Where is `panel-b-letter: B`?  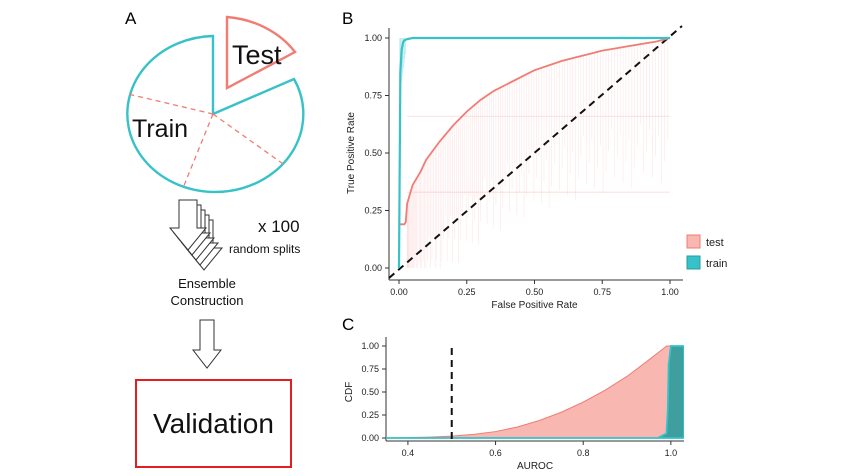 panel-b-letter: B is located at coordinates (347, 18).